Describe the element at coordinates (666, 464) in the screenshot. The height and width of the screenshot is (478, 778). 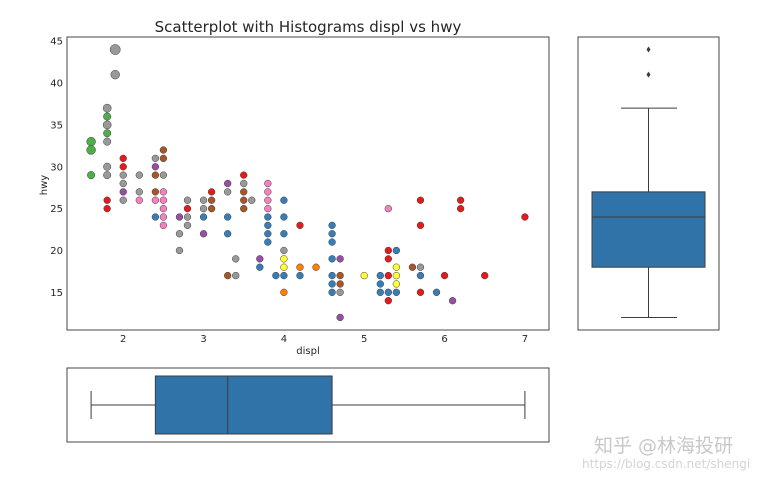
I see `watermark-url: https://blog.csdn.net/shengi` at that location.